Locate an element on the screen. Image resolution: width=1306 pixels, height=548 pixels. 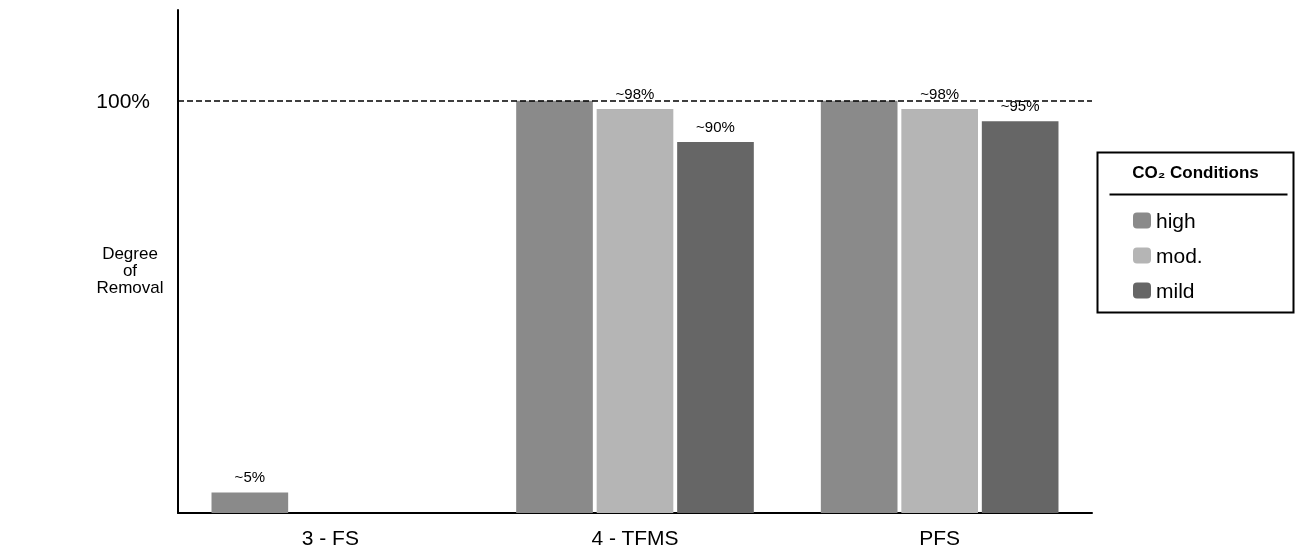
legend-label: high is located at coordinates (1176, 220).